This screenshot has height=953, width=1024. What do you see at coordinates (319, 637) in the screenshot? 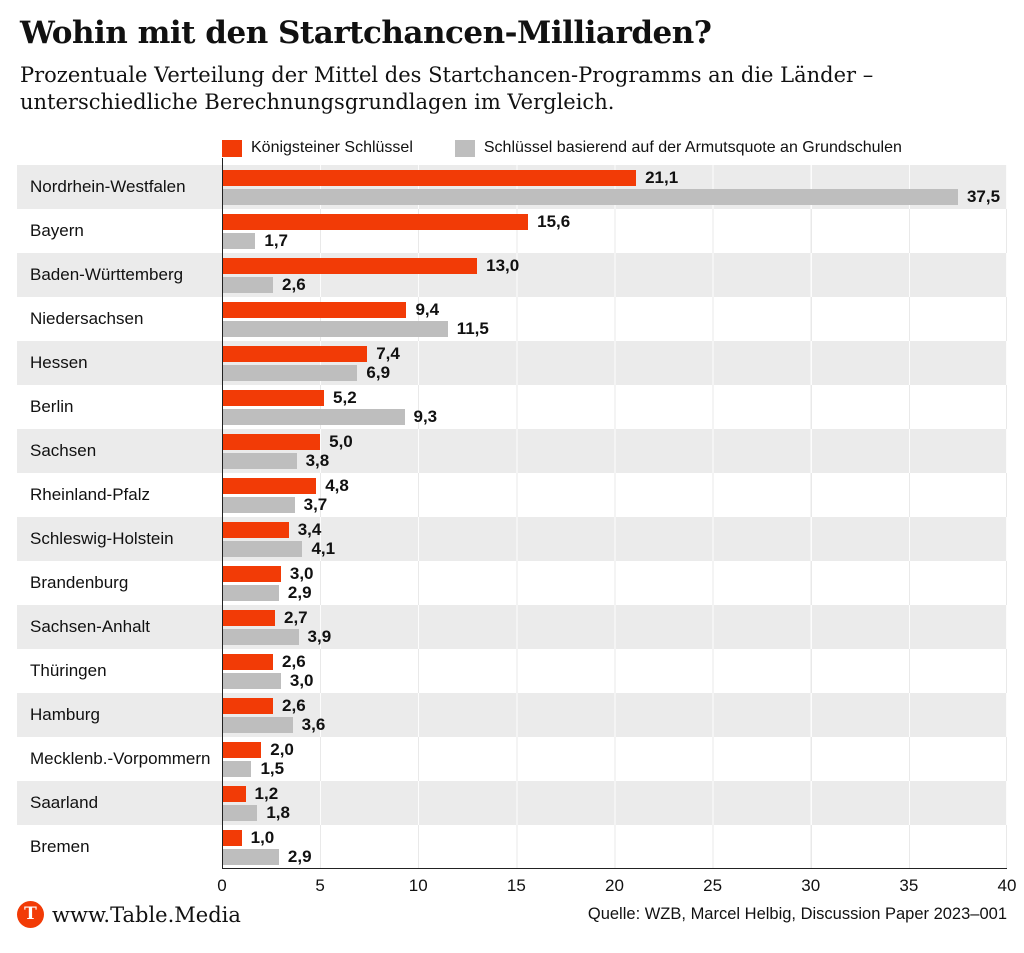
I see `value-label-armutsquote: 3,9` at bounding box center [319, 637].